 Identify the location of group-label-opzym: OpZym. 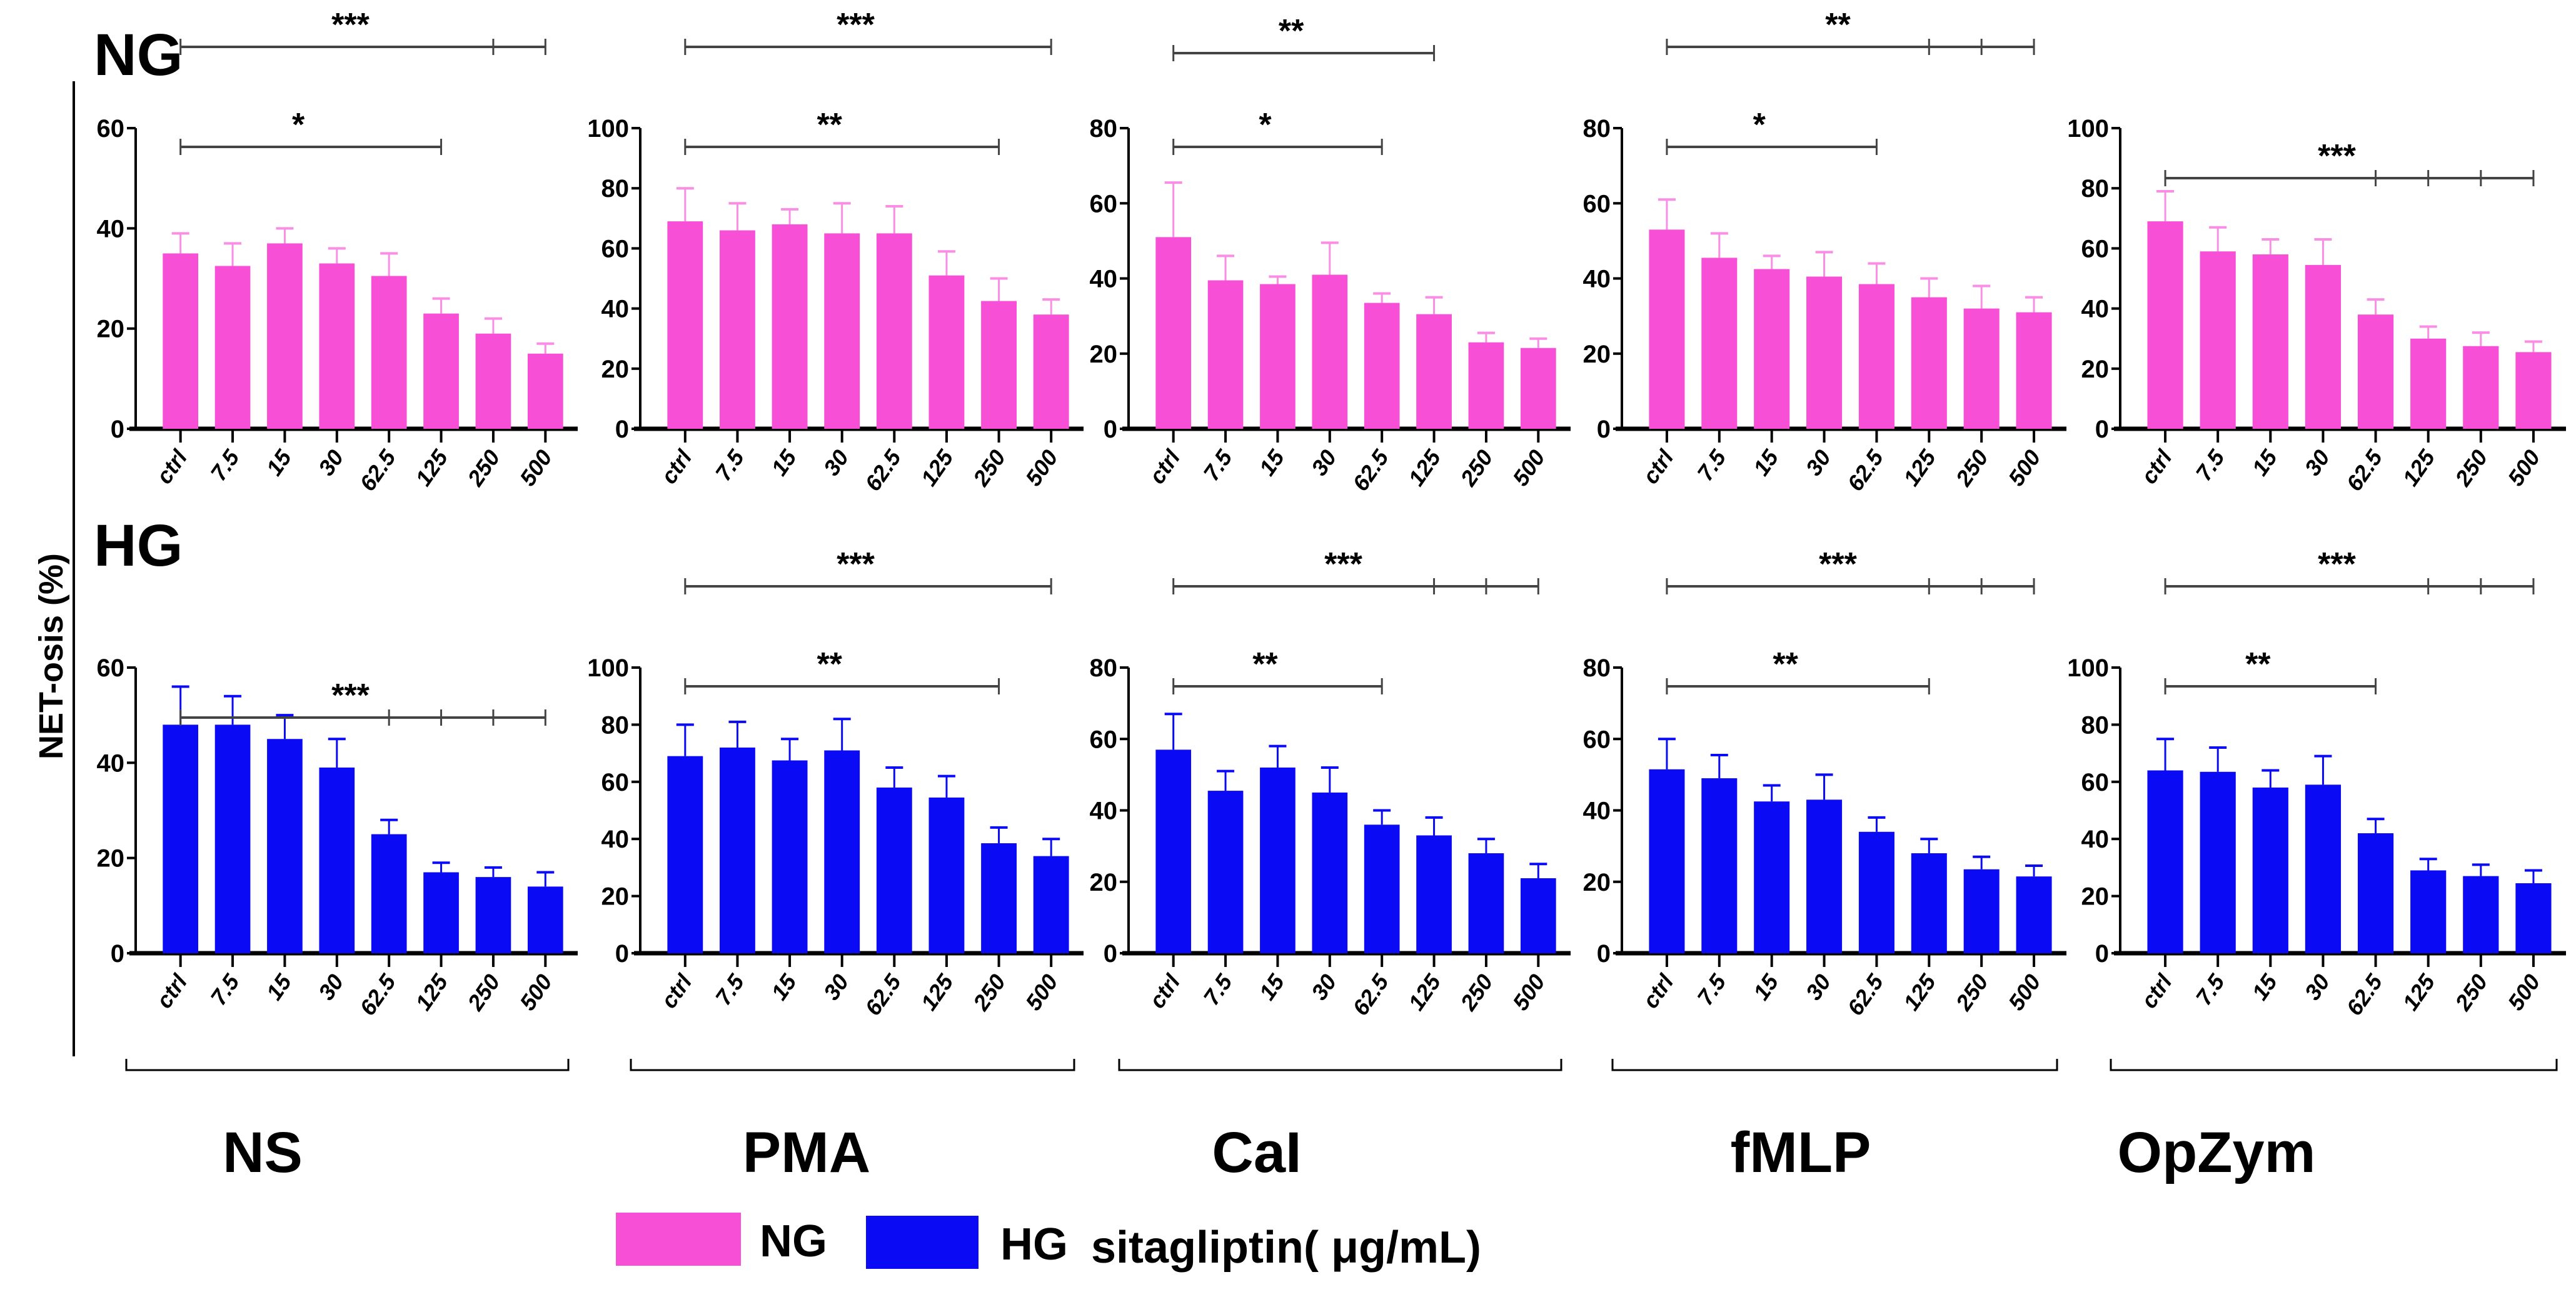
(2217, 1152).